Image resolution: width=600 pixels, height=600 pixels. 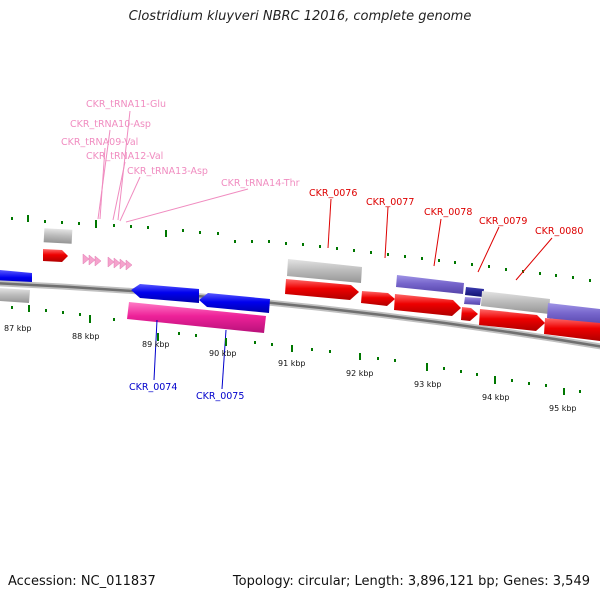 I want to click on gene-label-trna14: CKR_tRNA14-Thr, so click(x=260, y=183).